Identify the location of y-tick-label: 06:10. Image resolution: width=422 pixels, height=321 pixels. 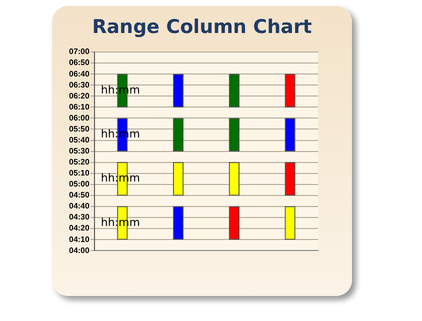
(79, 107).